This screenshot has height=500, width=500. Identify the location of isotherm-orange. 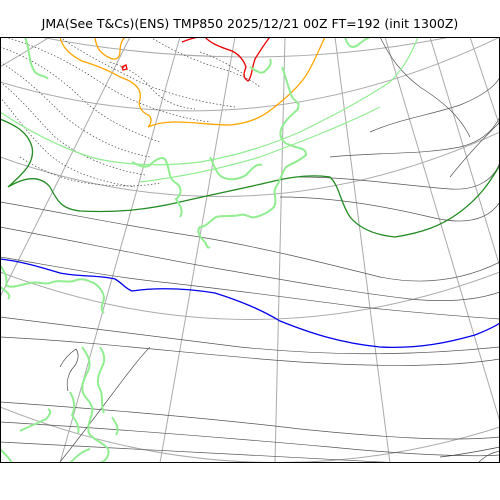
(192, 82).